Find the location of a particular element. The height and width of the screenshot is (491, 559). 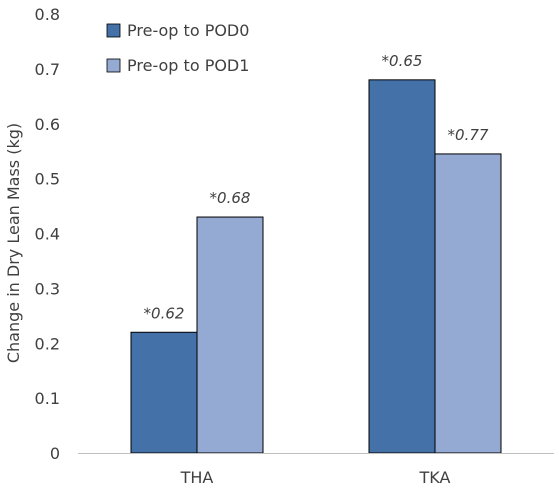

legend-label: Pre-op to POD1 is located at coordinates (188, 65).